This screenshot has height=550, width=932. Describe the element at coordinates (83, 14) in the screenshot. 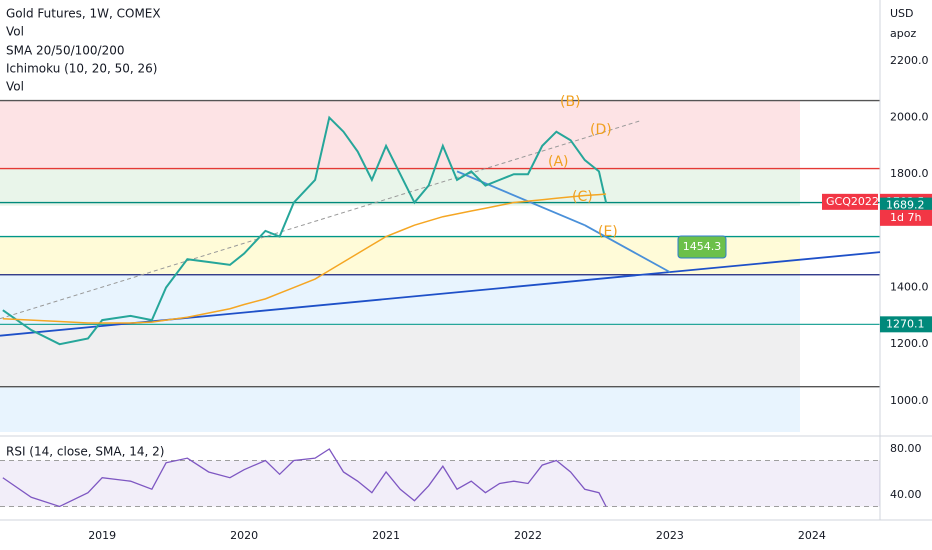

I see `chart-title: Gold Futures, 1W, COMEX` at that location.